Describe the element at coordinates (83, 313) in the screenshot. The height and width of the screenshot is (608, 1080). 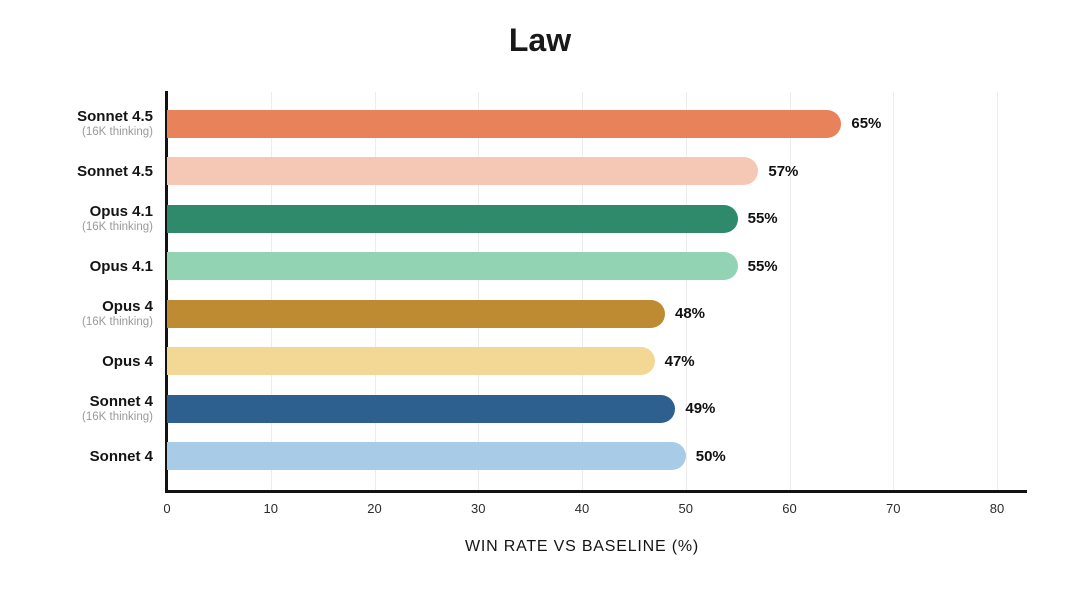
I see `category-label: Opus 4 (16K thinking)` at that location.